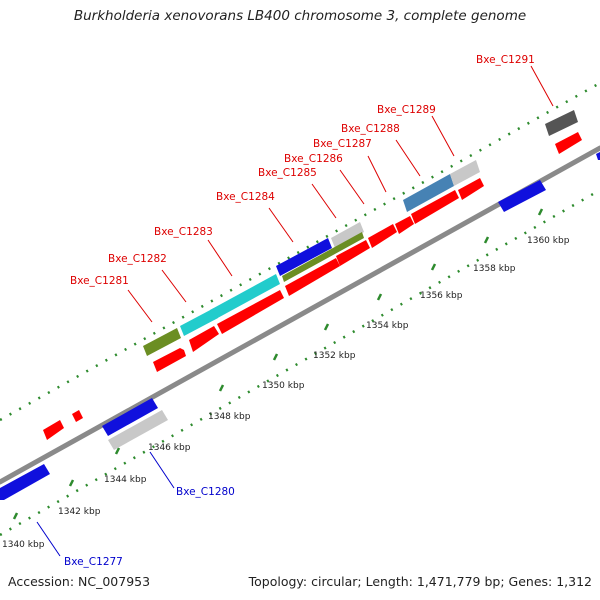 The image size is (600, 600). Describe the element at coordinates (313, 159) in the screenshot. I see `gene-label: Bxe_C1286` at that location.